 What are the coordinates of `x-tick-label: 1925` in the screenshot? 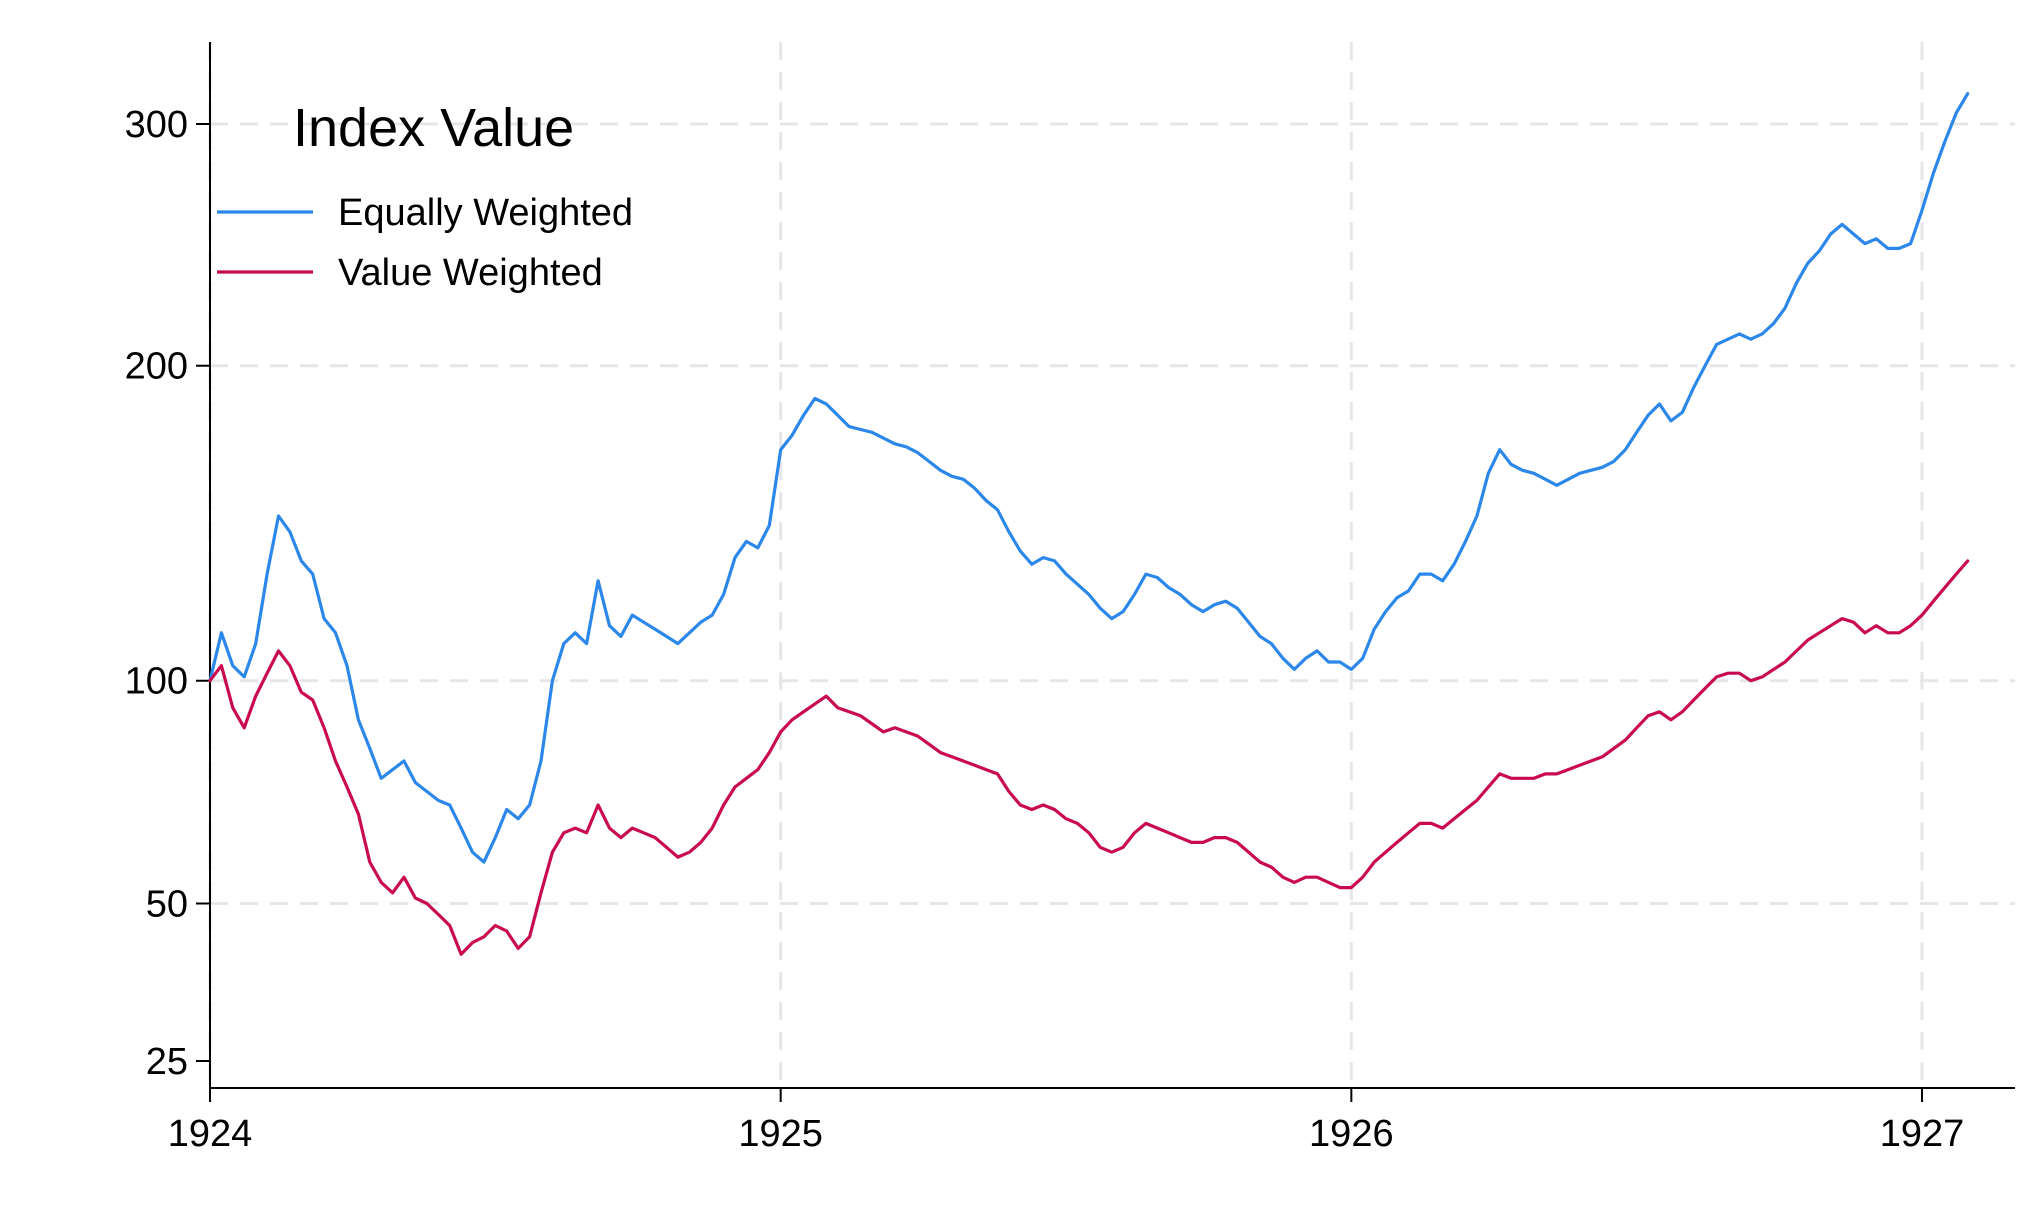 It's located at (780, 1134).